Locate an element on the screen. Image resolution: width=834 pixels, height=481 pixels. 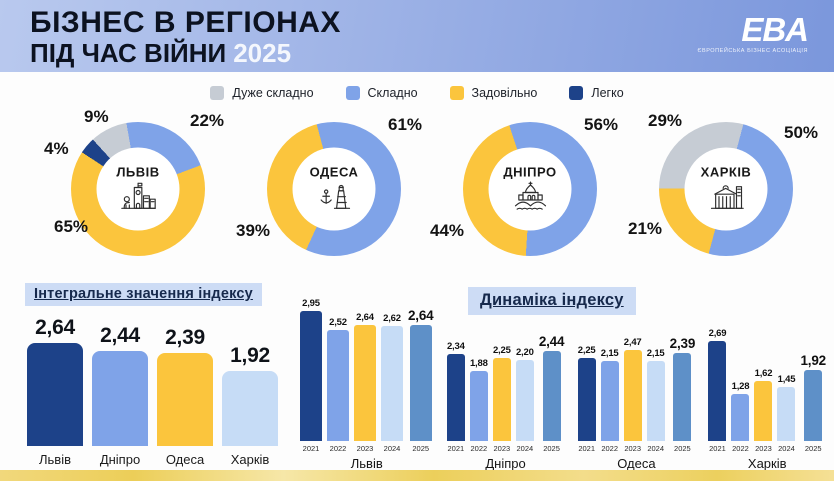
mini-chart-city-label: Харків is located at coordinates (767, 463).